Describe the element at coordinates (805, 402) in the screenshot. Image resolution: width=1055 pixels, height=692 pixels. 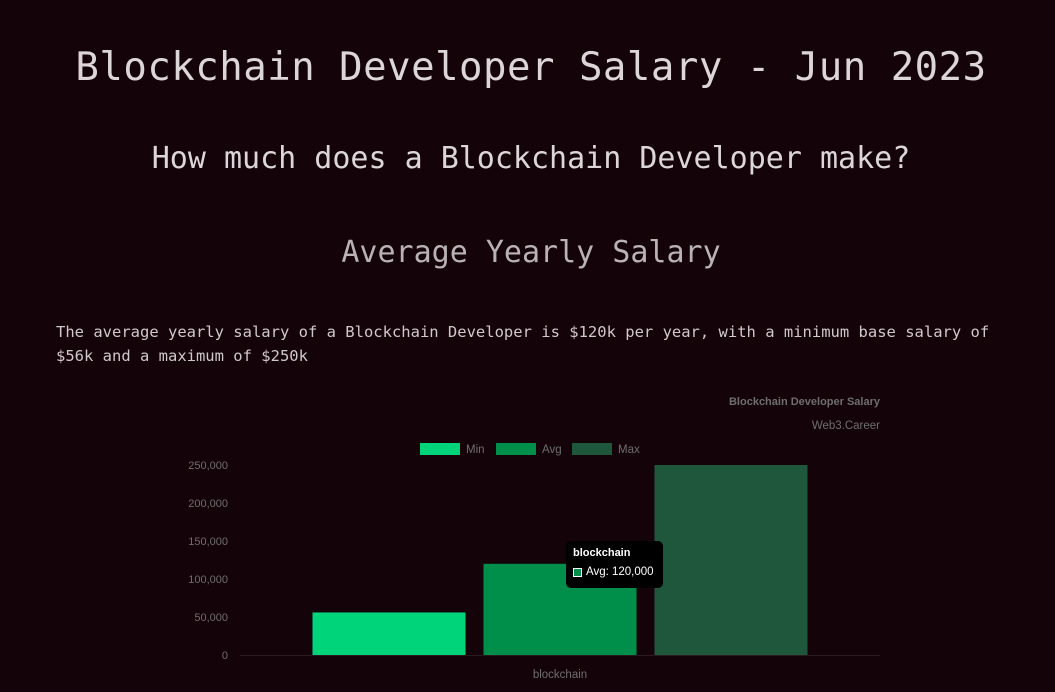
I see `chart-title: Blockchain Developer Salary` at that location.